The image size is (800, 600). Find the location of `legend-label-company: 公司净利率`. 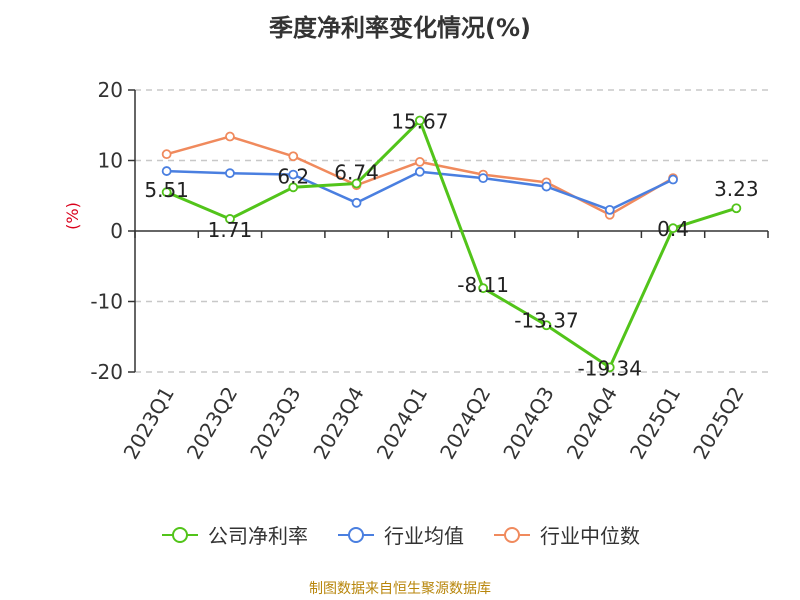

legend-label-company: 公司净利率 is located at coordinates (258, 536).